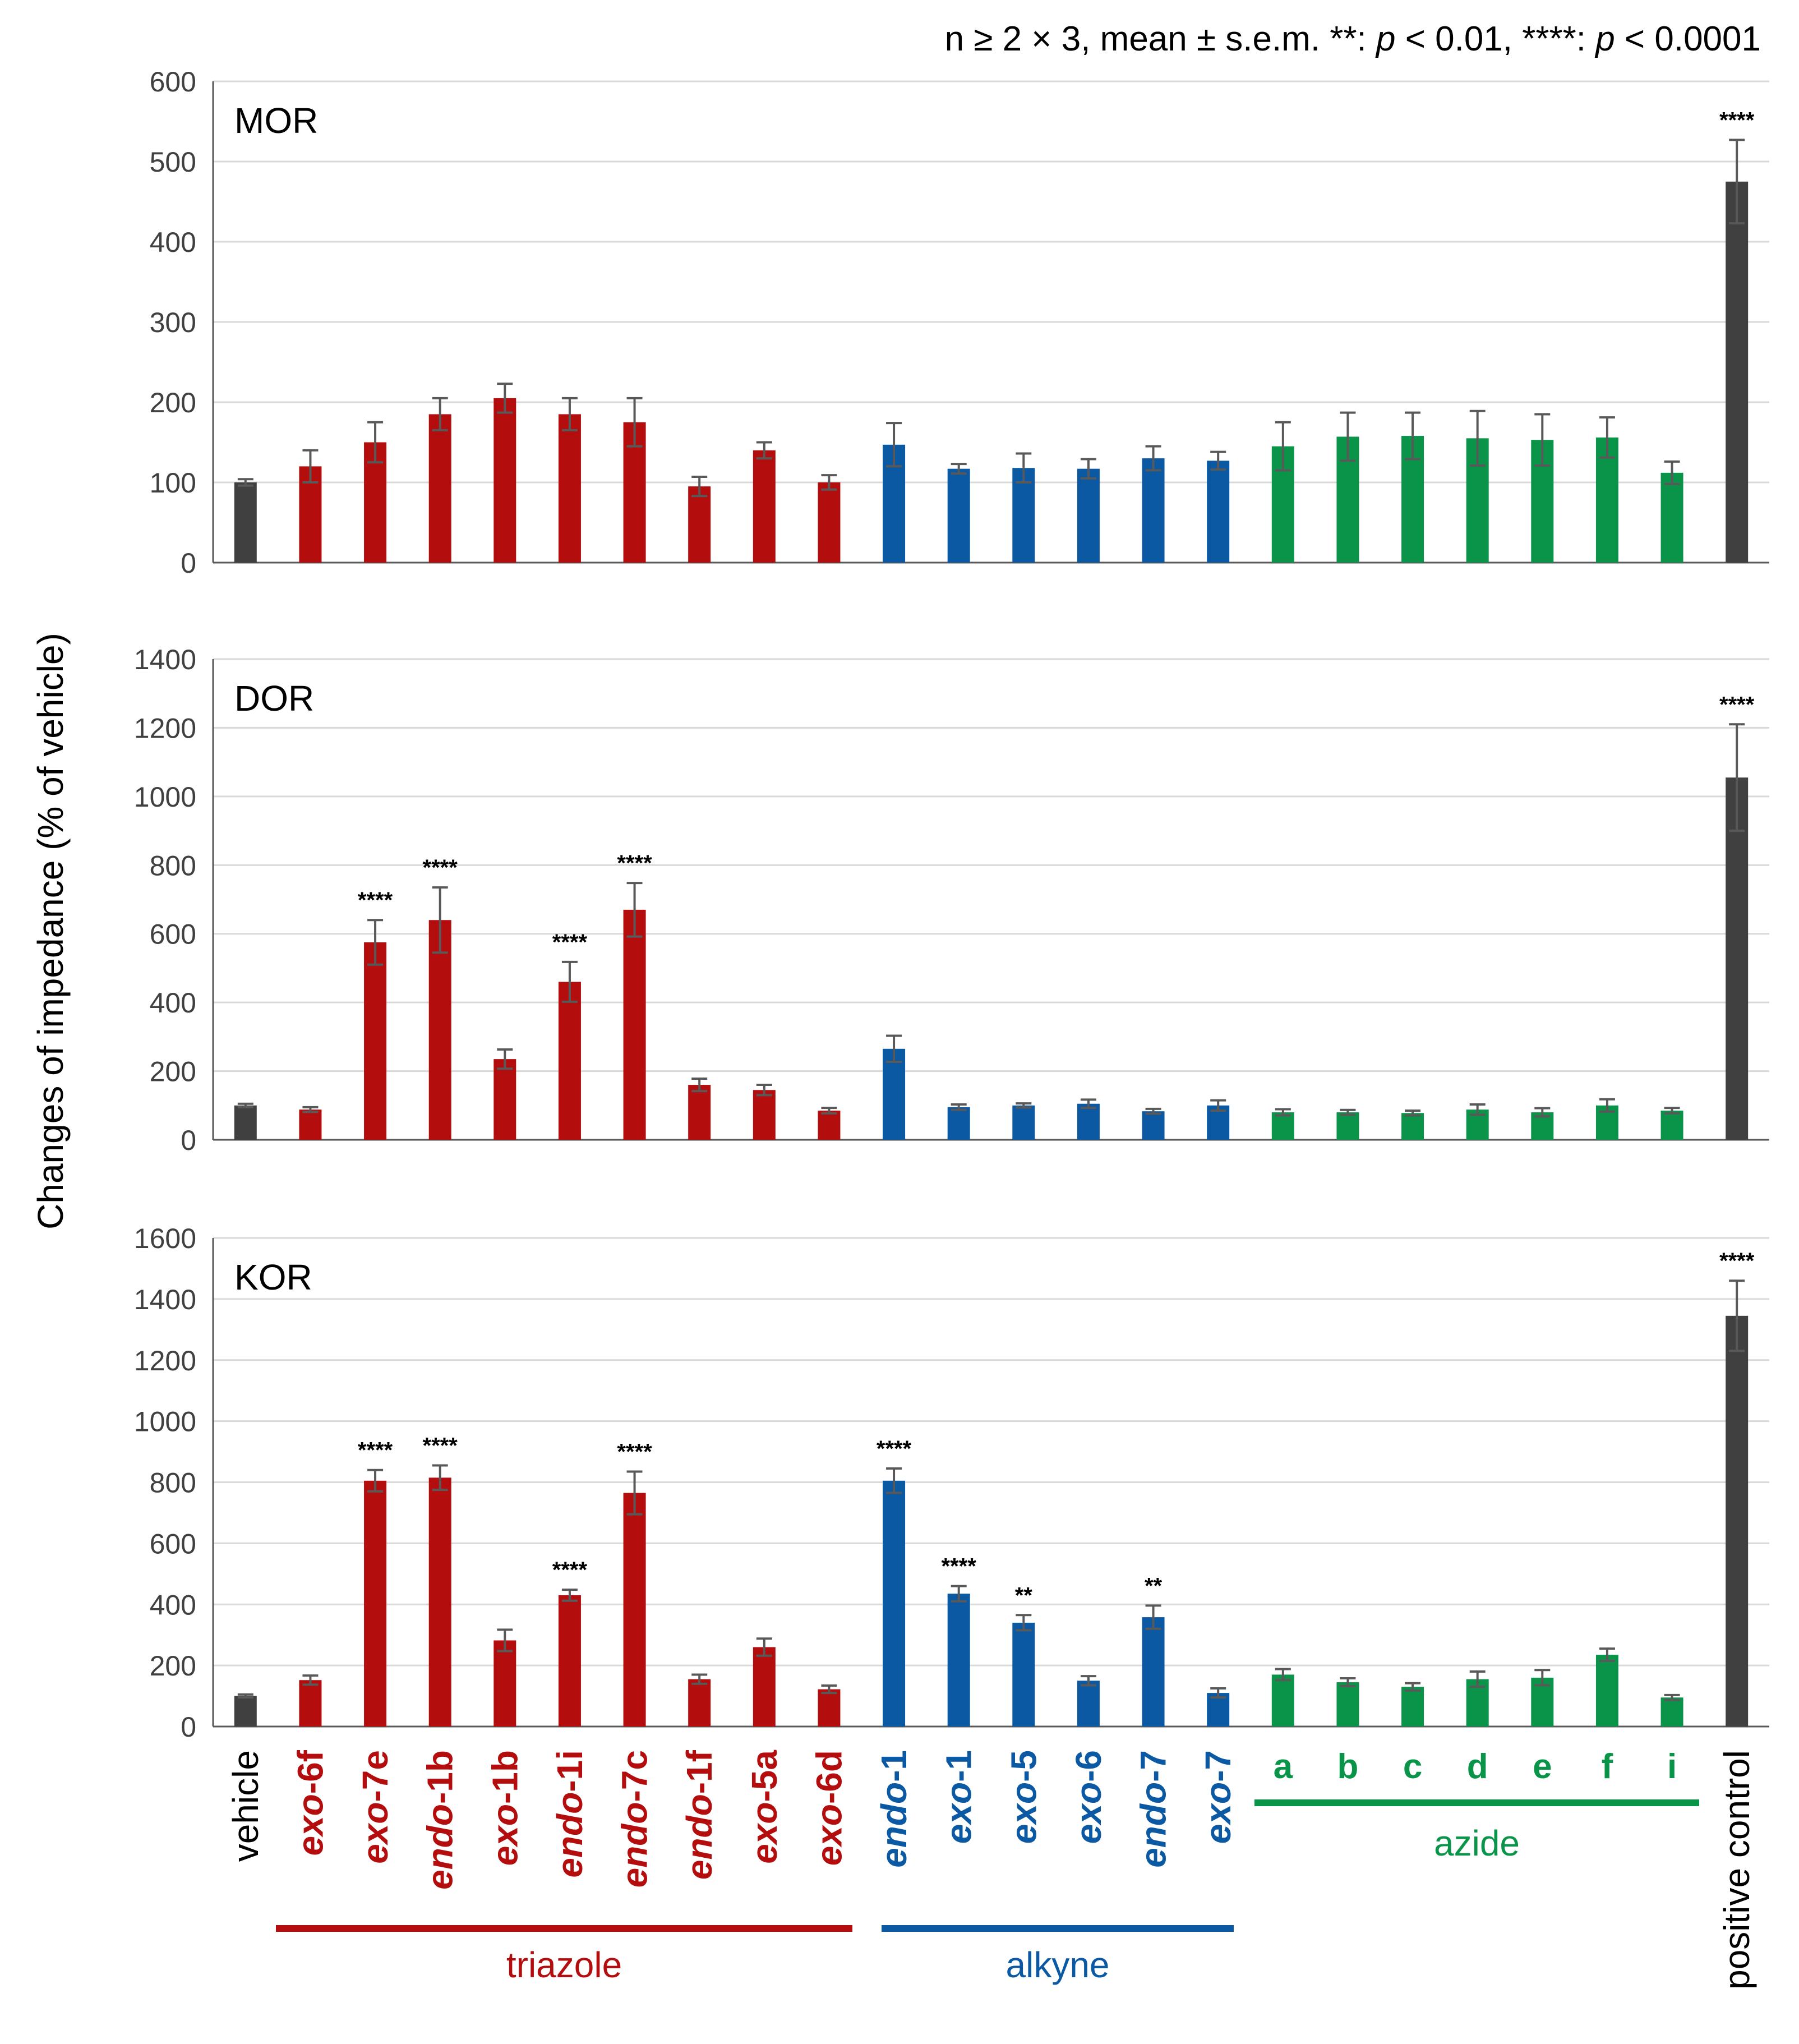  I want to click on group-brackets: triazole alkyne azide, so click(988, 1892).